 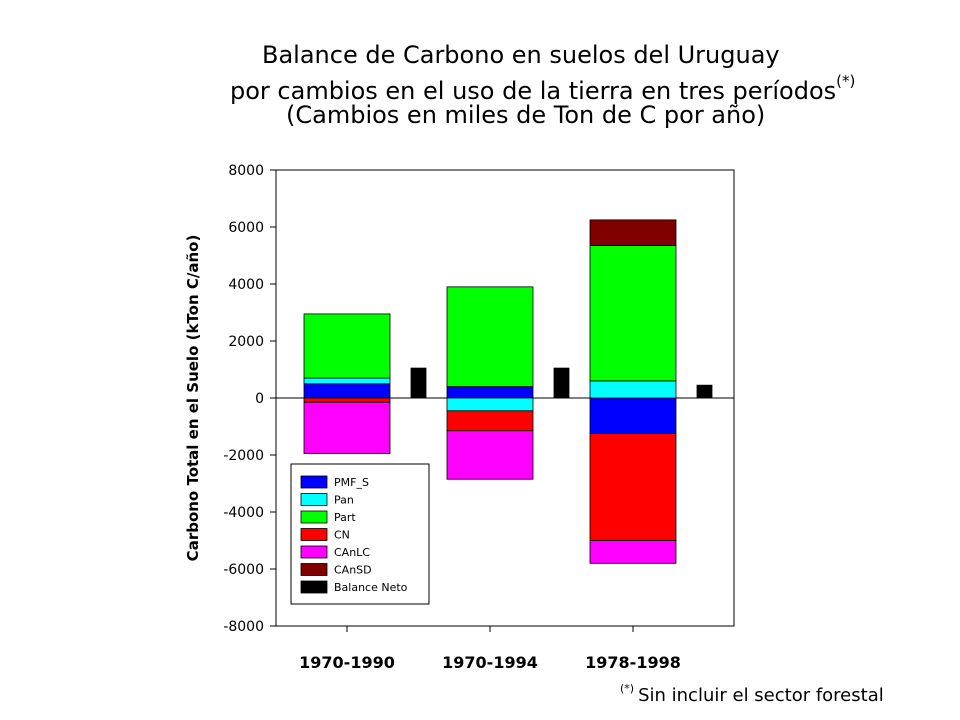 I want to click on y-tick-label: 2000, so click(x=246, y=342).